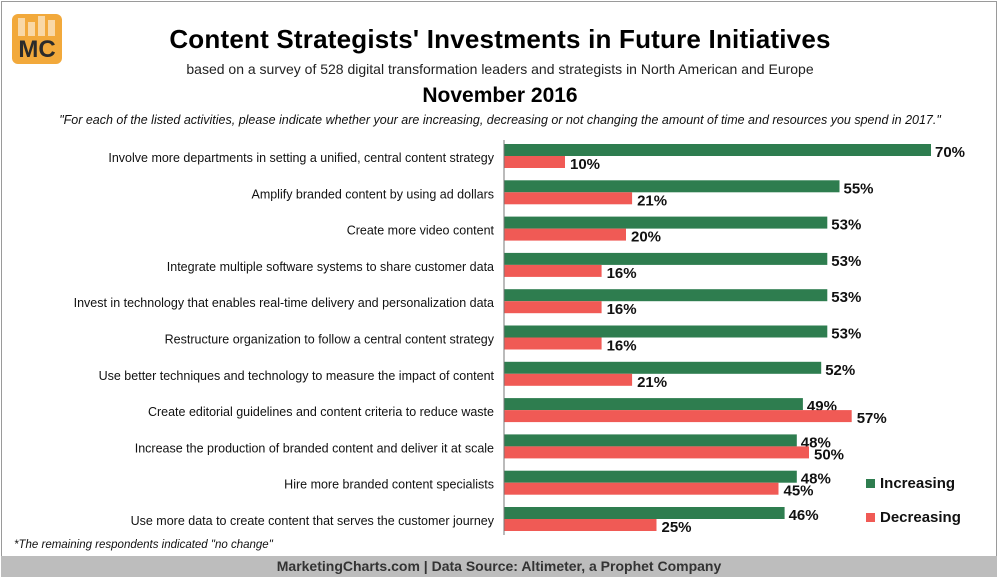 The width and height of the screenshot is (1000, 580). I want to click on data-label-decreasing: 45%, so click(799, 491).